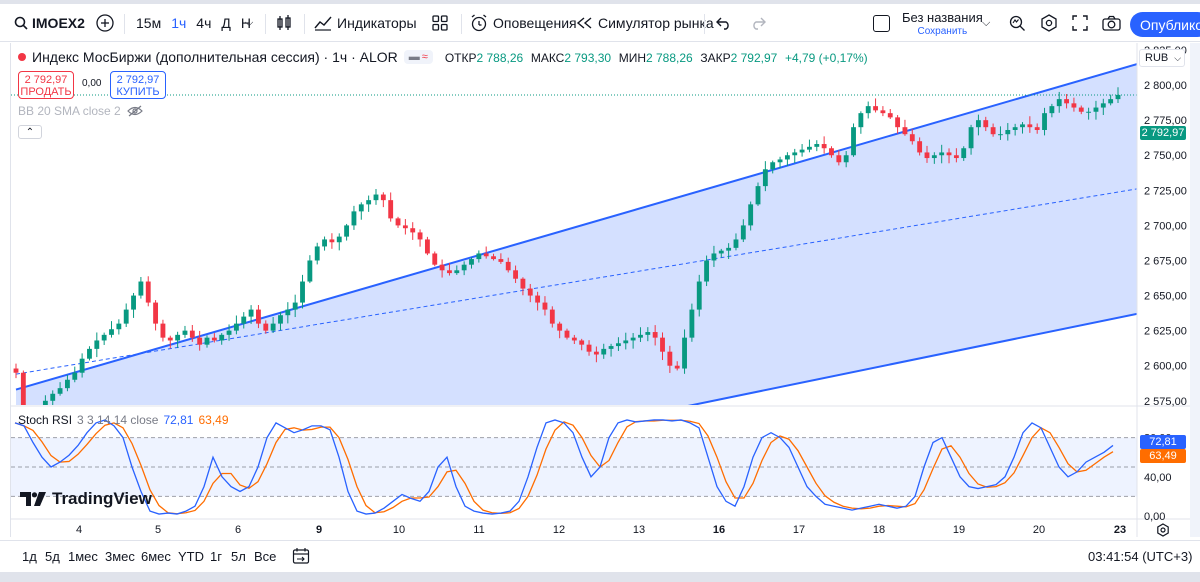 Image resolution: width=1200 pixels, height=582 pixels. I want to click on layout-checkbox, so click(881, 23).